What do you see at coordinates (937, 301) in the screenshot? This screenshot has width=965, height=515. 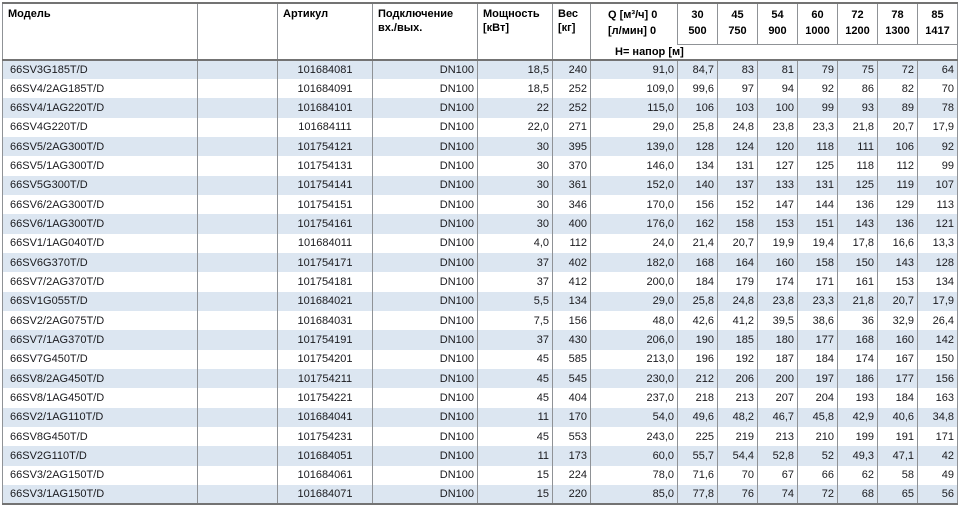 I see `cell-head-85: 17,9` at bounding box center [937, 301].